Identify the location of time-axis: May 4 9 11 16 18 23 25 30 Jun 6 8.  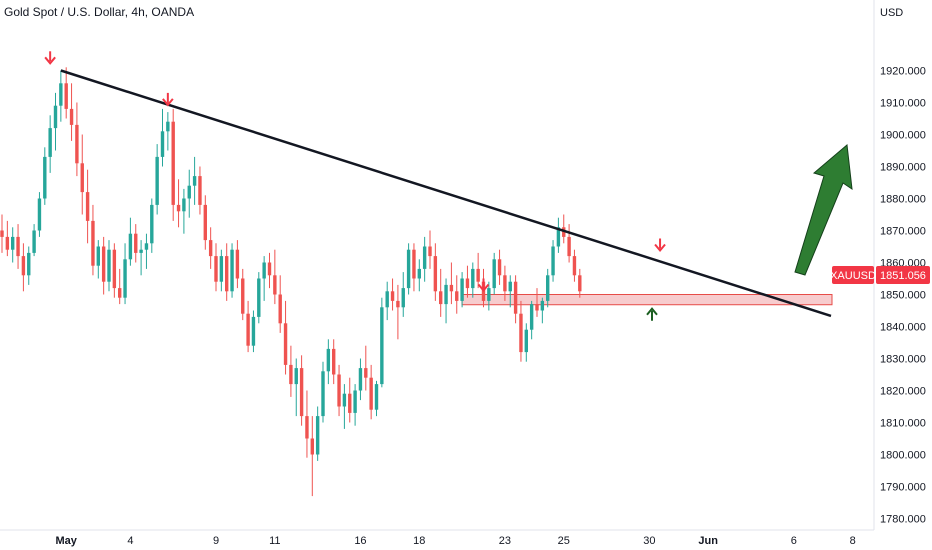
(437, 538).